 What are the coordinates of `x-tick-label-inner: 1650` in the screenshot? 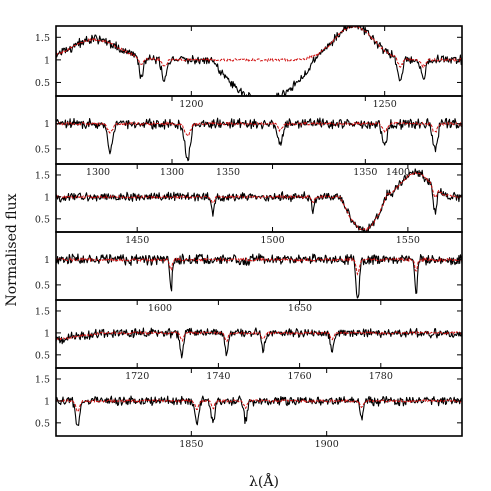 It's located at (300, 308).